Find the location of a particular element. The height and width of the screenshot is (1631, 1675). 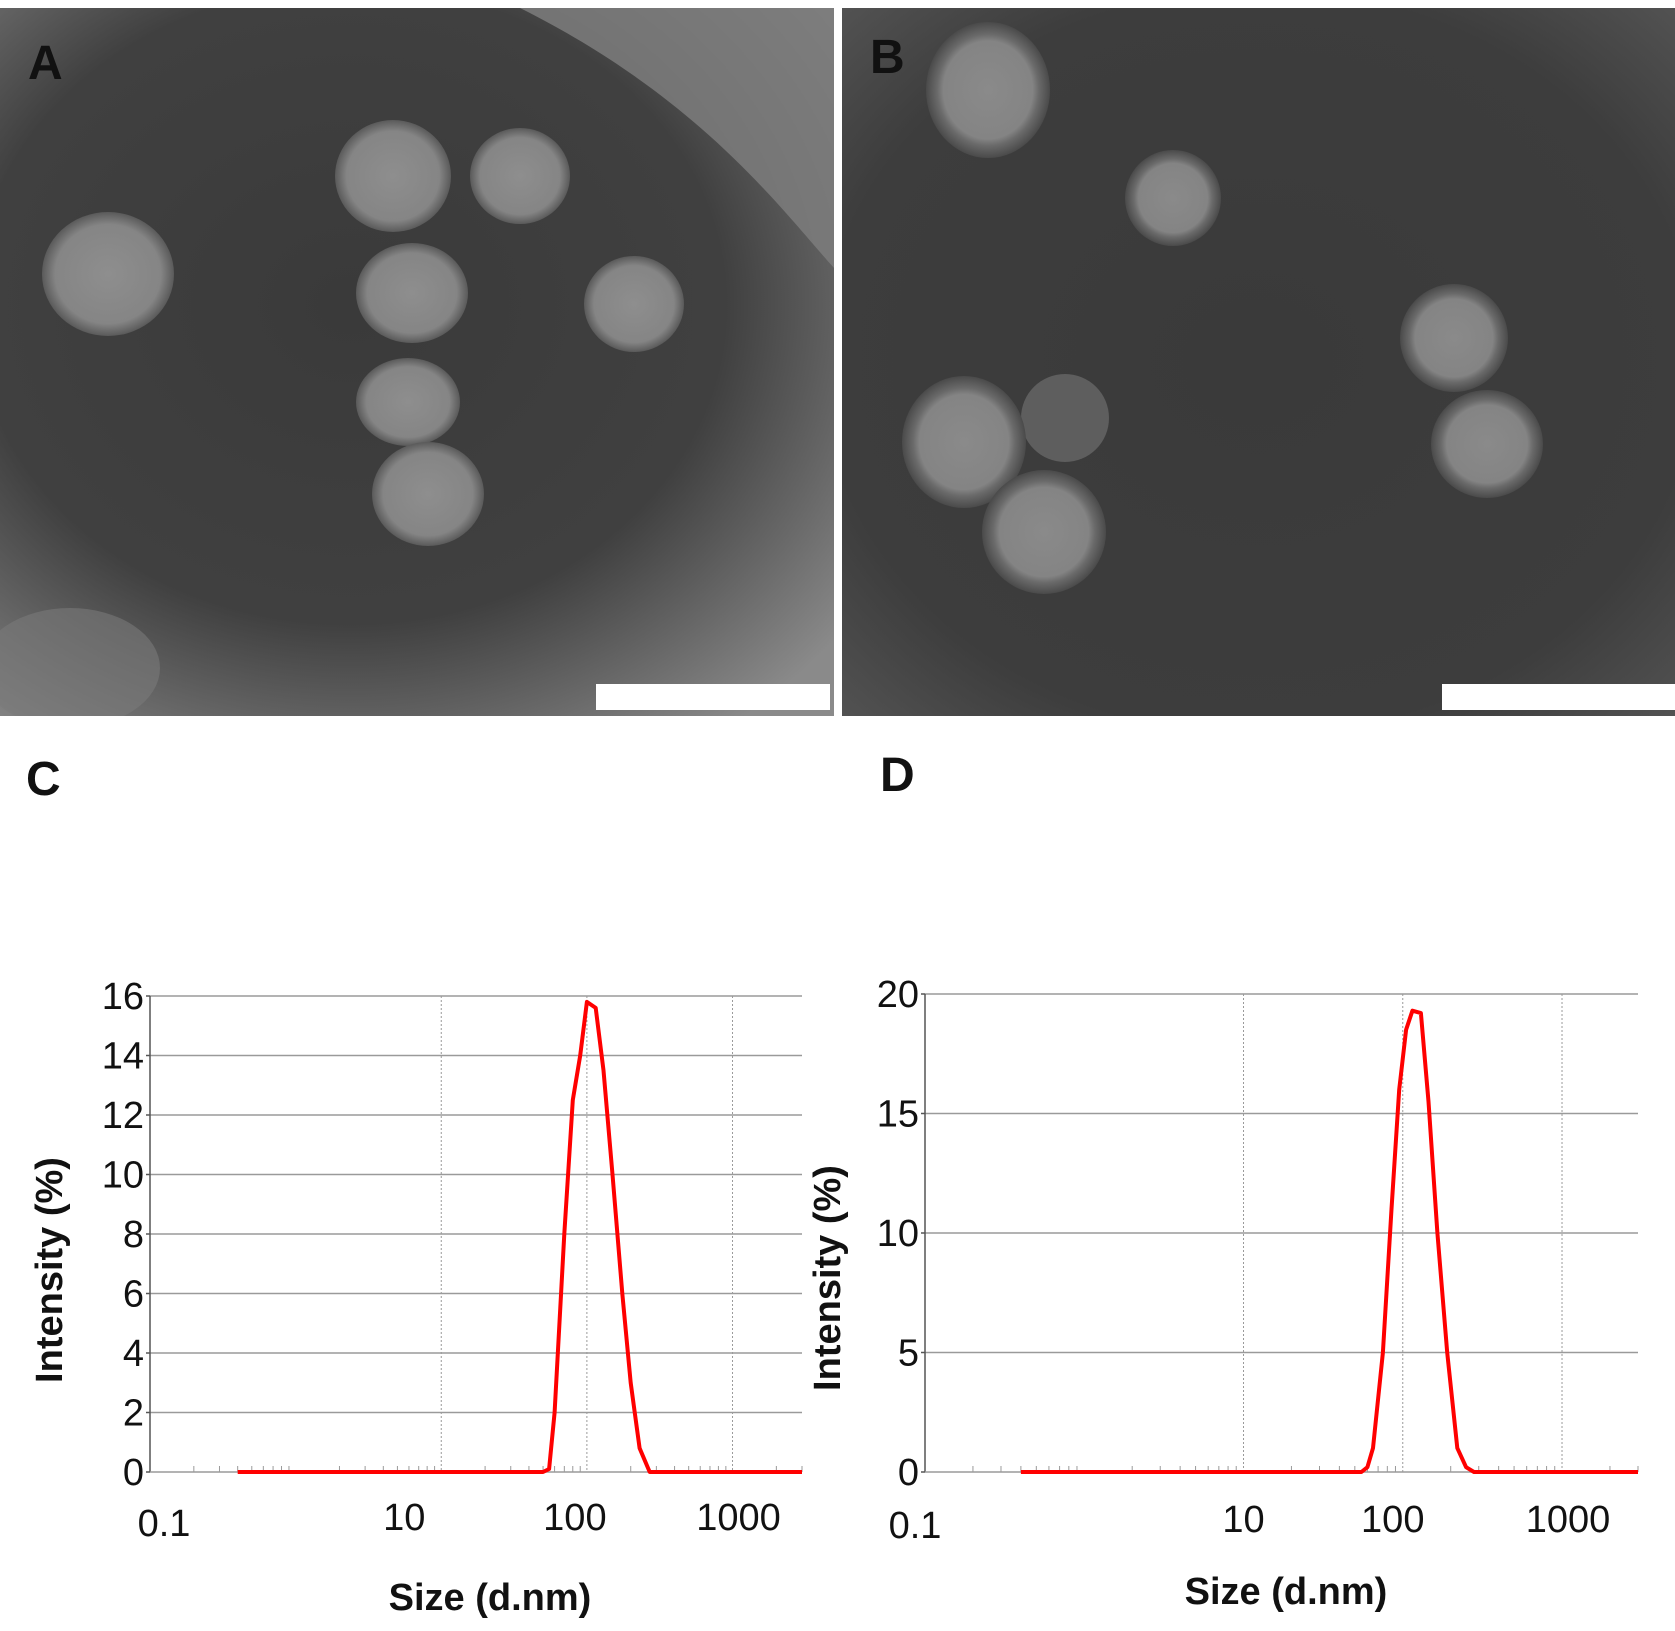

y-tick-label: 8 is located at coordinates (133, 1235).